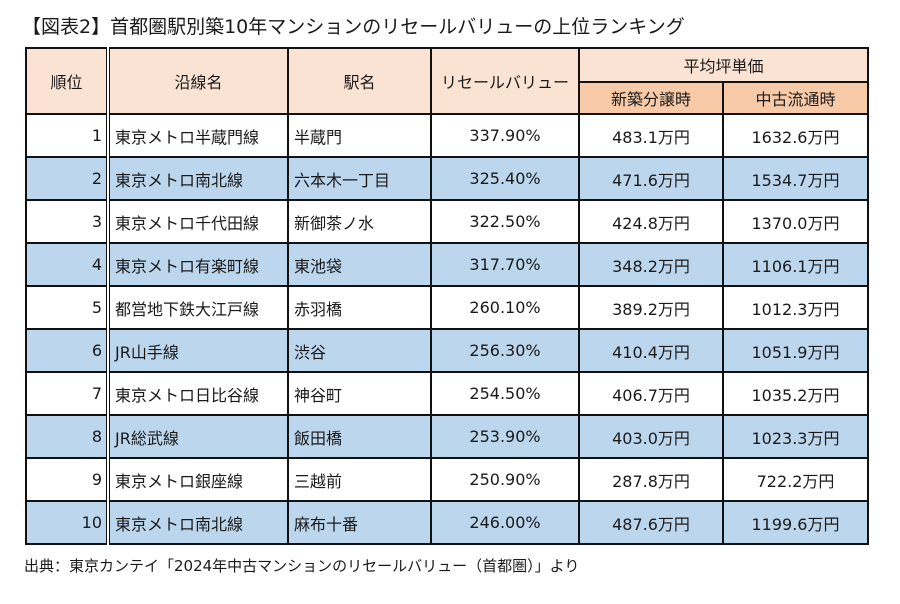 This screenshot has width=900, height=604. Describe the element at coordinates (651, 393) in the screenshot. I see `cell-new-sale: 406.7万円` at that location.